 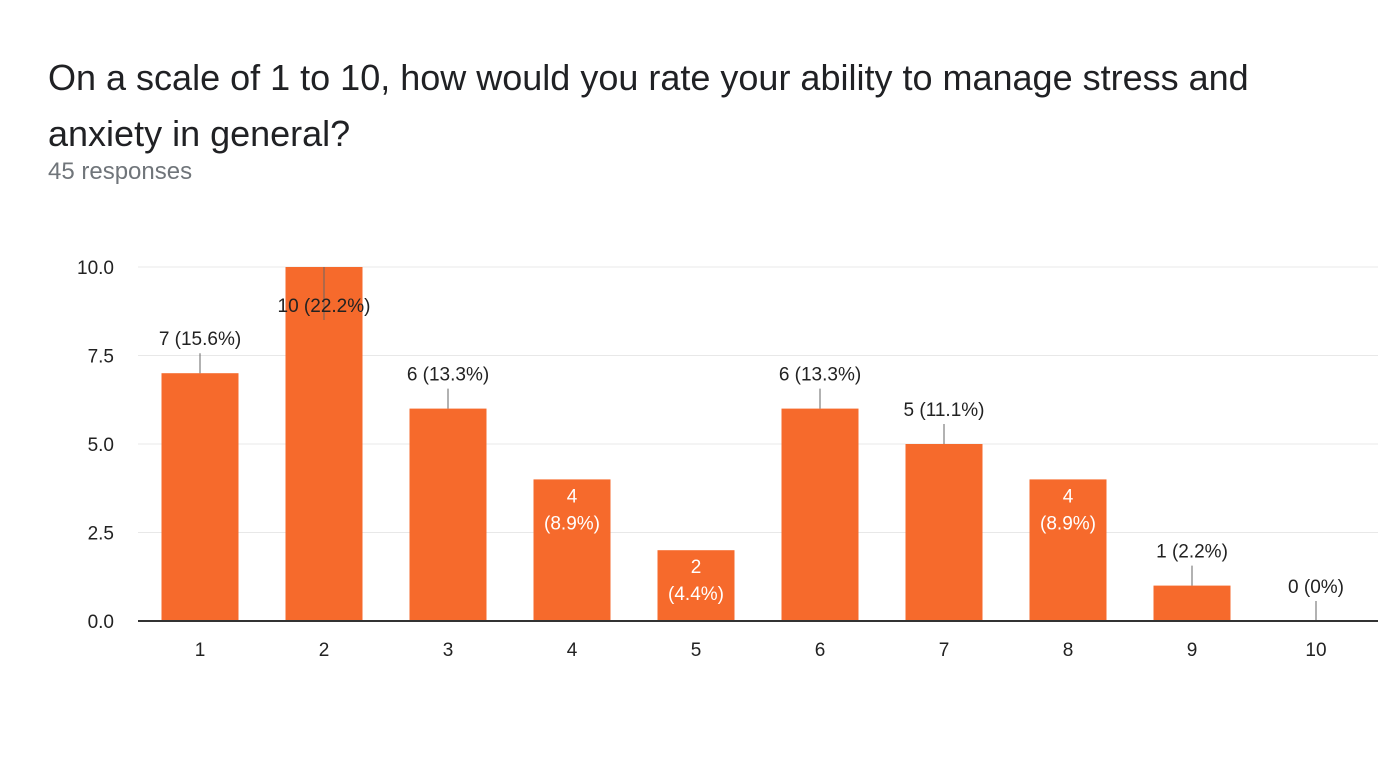 I want to click on x-tick-label: 1, so click(x=200, y=650).